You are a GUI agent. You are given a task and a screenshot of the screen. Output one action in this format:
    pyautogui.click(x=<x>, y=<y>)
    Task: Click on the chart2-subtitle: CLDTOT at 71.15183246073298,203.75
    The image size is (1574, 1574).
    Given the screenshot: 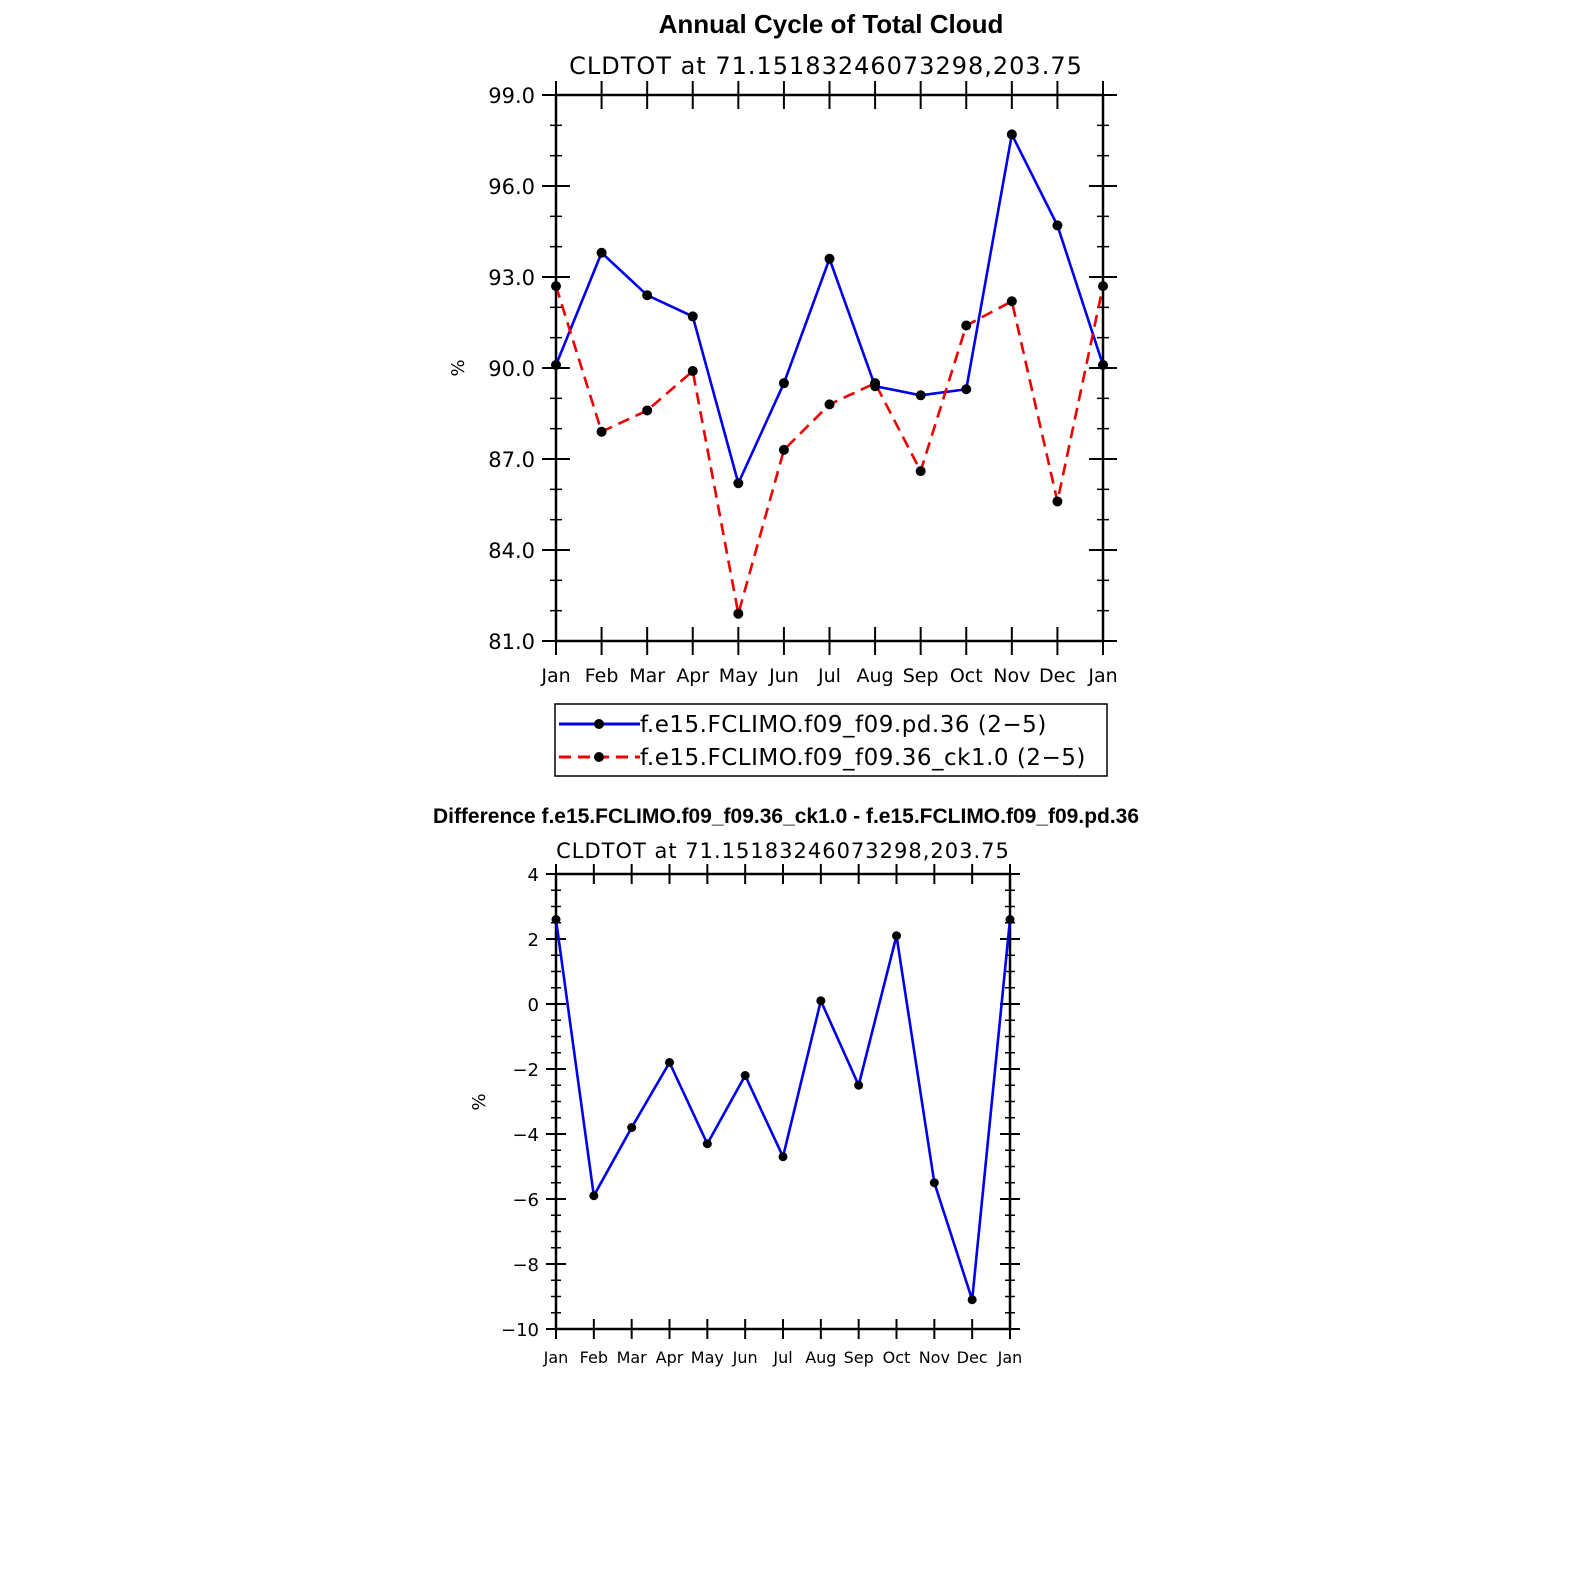 What is the action you would take?
    pyautogui.click(x=783, y=851)
    